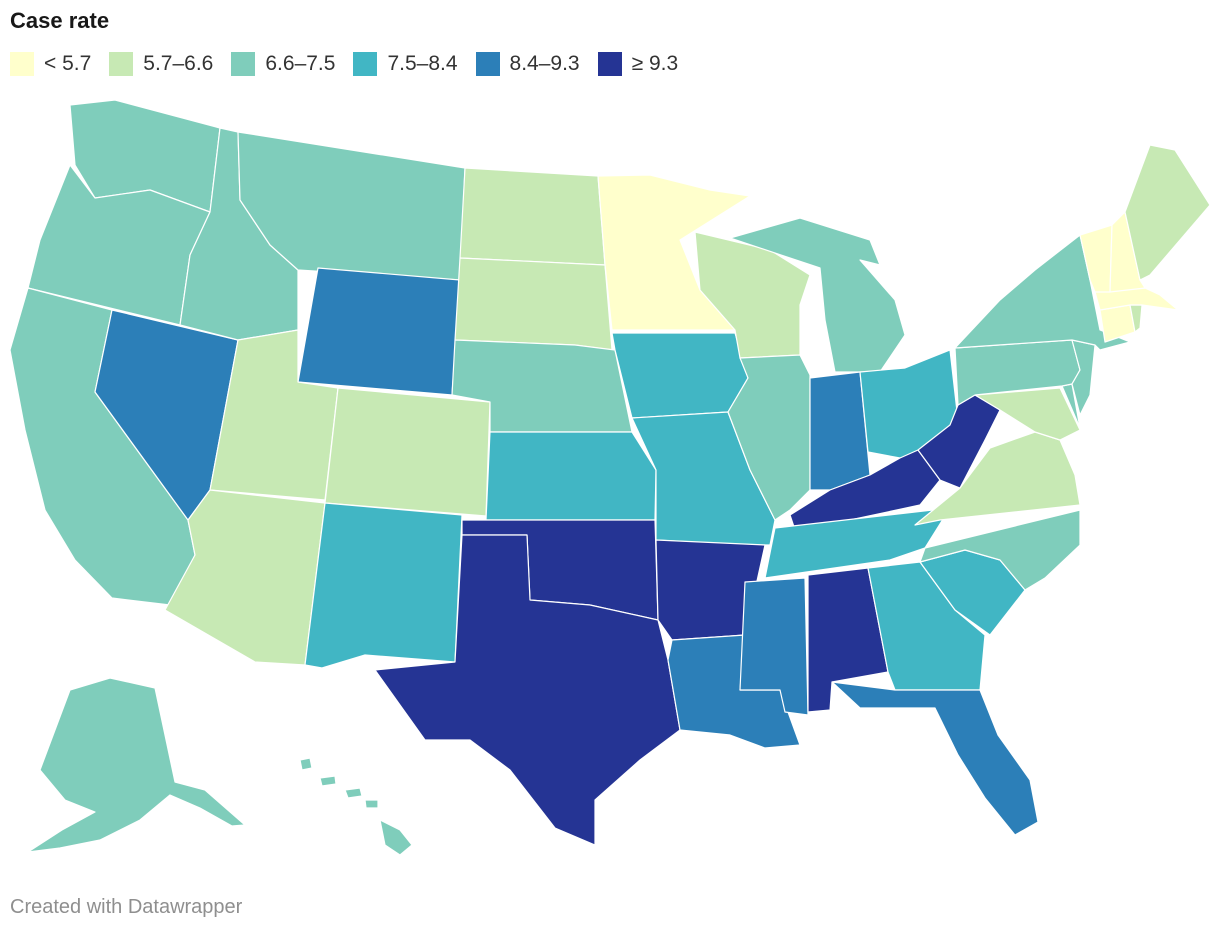 The image size is (1220, 932). What do you see at coordinates (655, 63) in the screenshot?
I see `legend-label-bin-5: ≥ 9.3` at bounding box center [655, 63].